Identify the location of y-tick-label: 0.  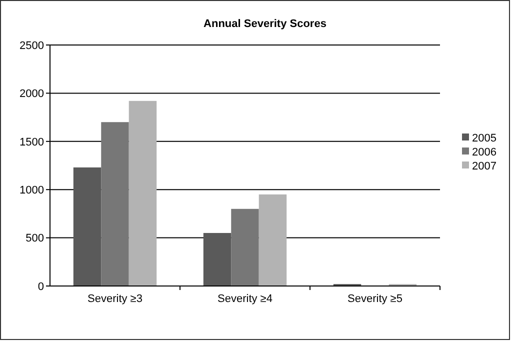
(41, 286).